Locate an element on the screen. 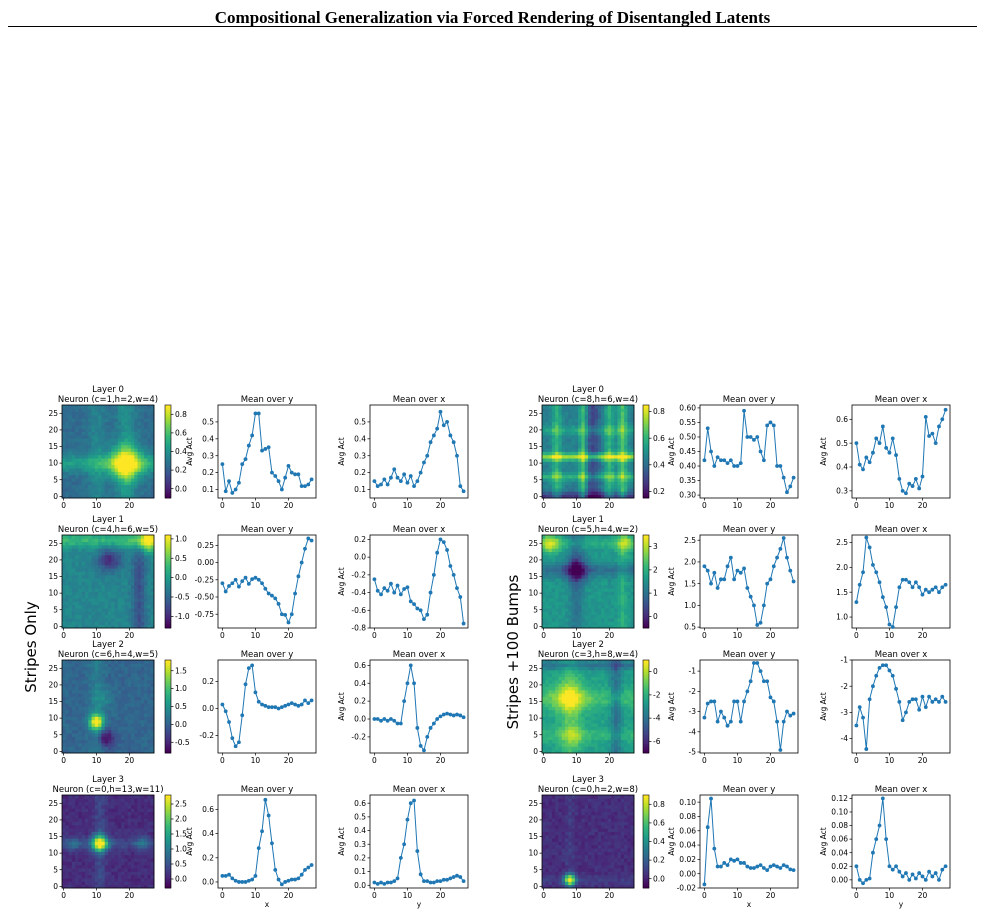 The height and width of the screenshot is (921, 985). group-0-row-0-colorbar: 0.00.20.40.60.8 is located at coordinates (175, 451).